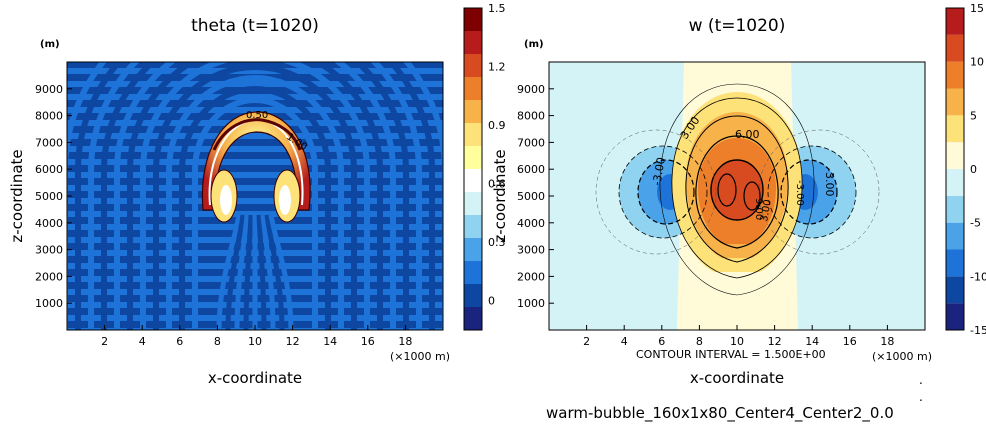 This screenshot has width=986, height=424. I want to click on w-y-ticks: 1000 2000 3000 4000 5000 6000 7000 8000 9000, so click(535, 196).